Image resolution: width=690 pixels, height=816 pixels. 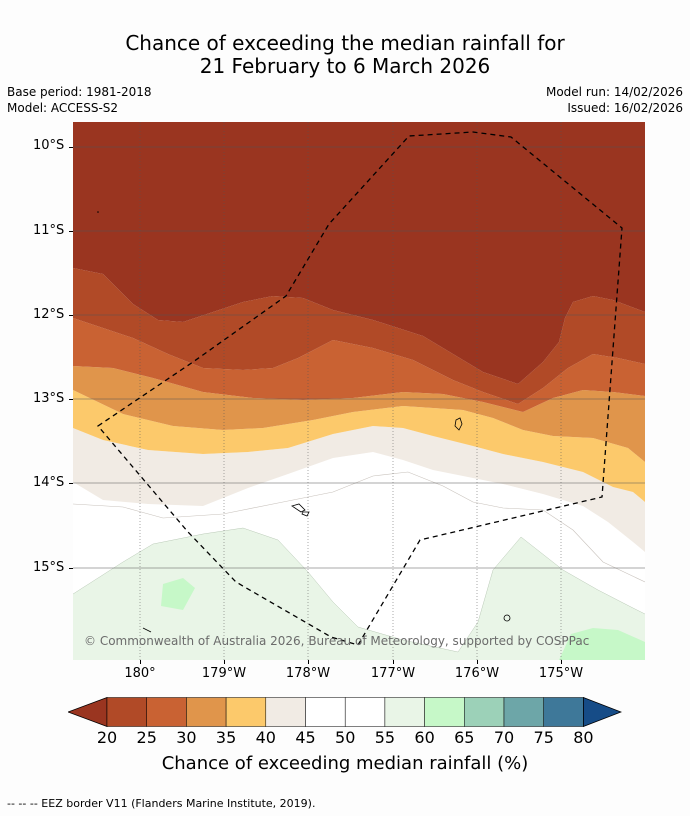 I want to click on base-period: Base period: 1981-2018, so click(x=79, y=92).